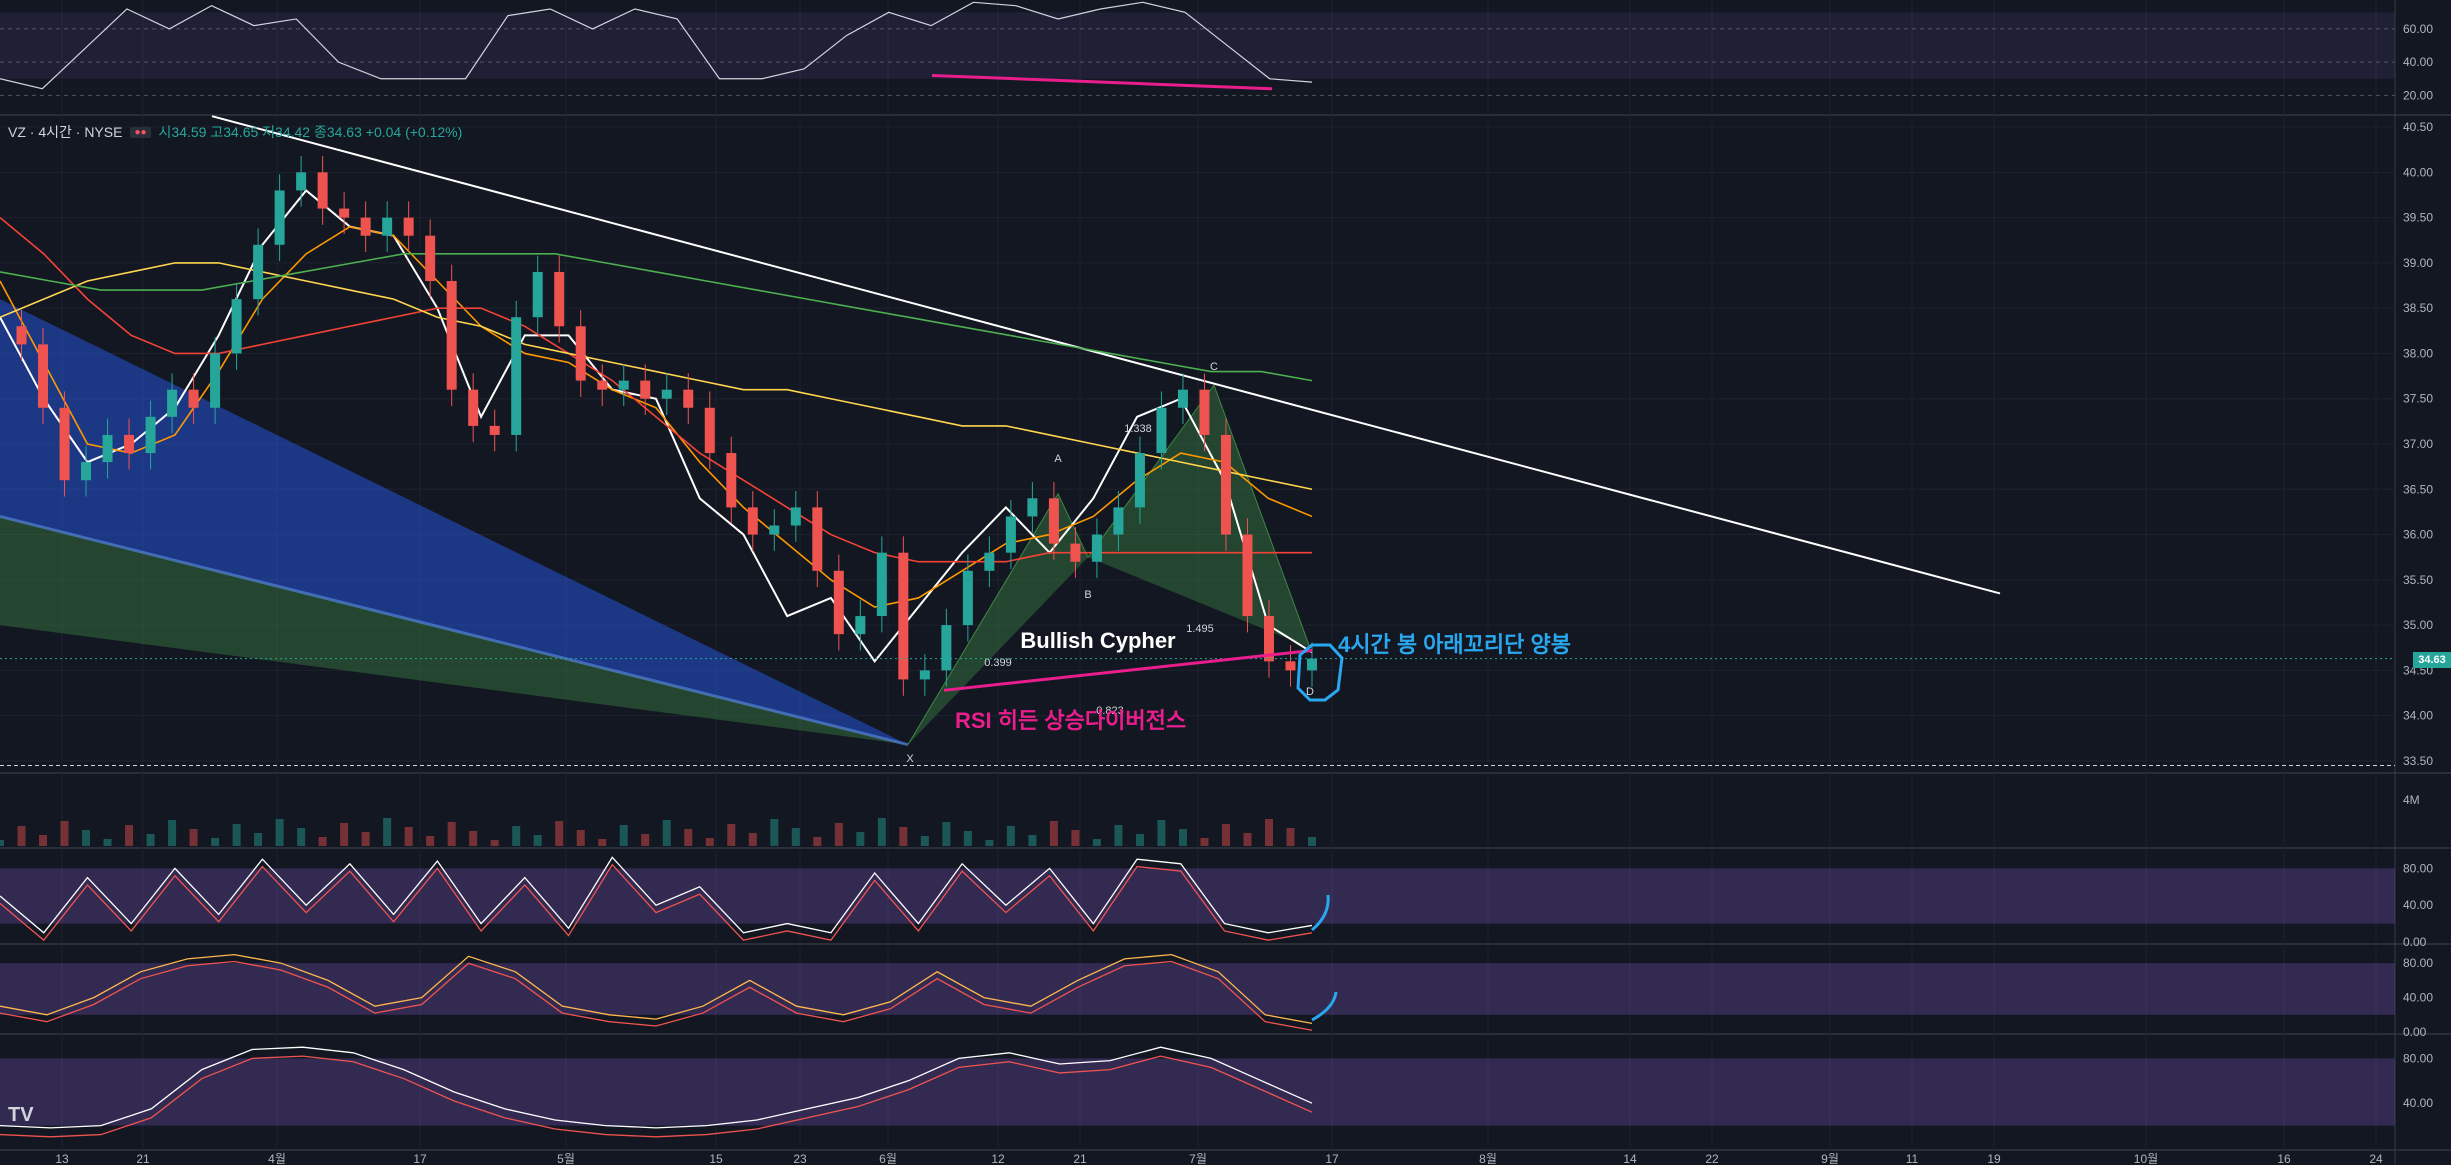 The height and width of the screenshot is (1165, 2451). What do you see at coordinates (658, 832) in the screenshot?
I see `volume-pane` at bounding box center [658, 832].